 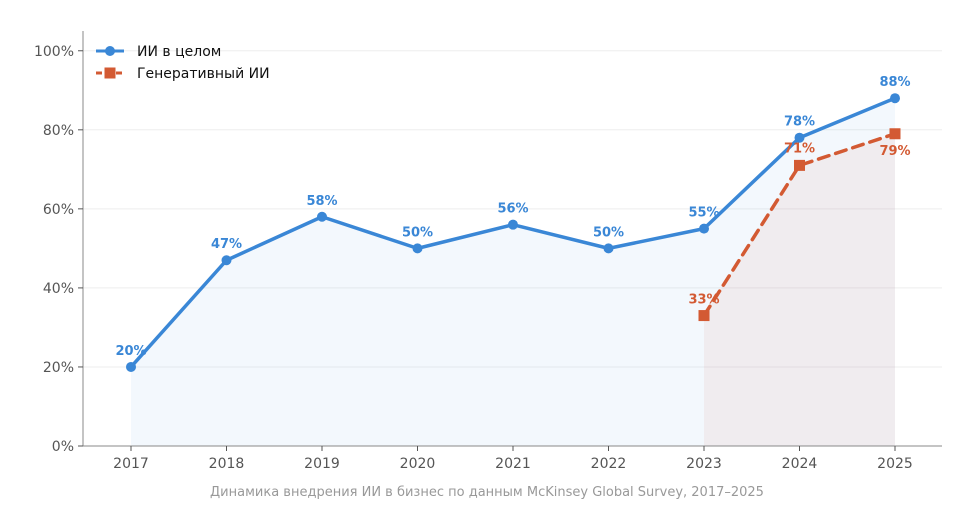 I want to click on x-axis-ticks: 2017 2018 2019 2020 2021 2022 2023 2024 2025, so click(x=513, y=459).